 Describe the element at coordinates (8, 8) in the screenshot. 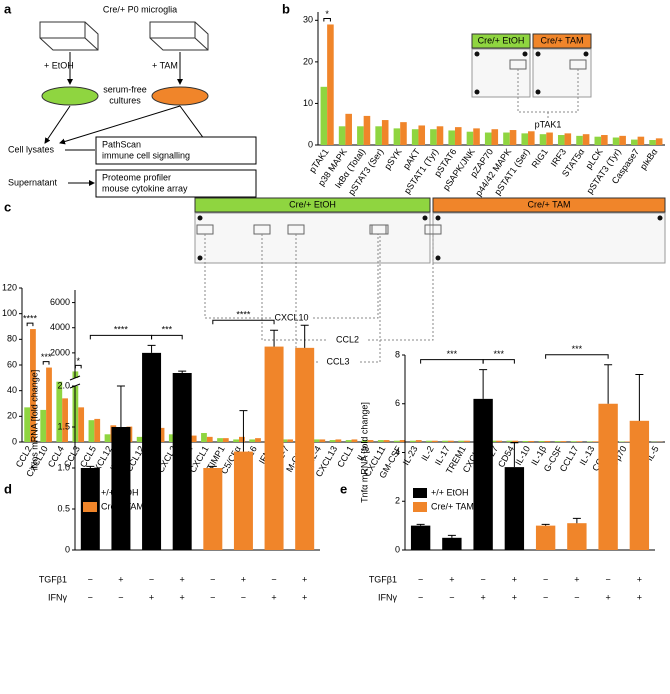

I see `panel-label: a` at that location.